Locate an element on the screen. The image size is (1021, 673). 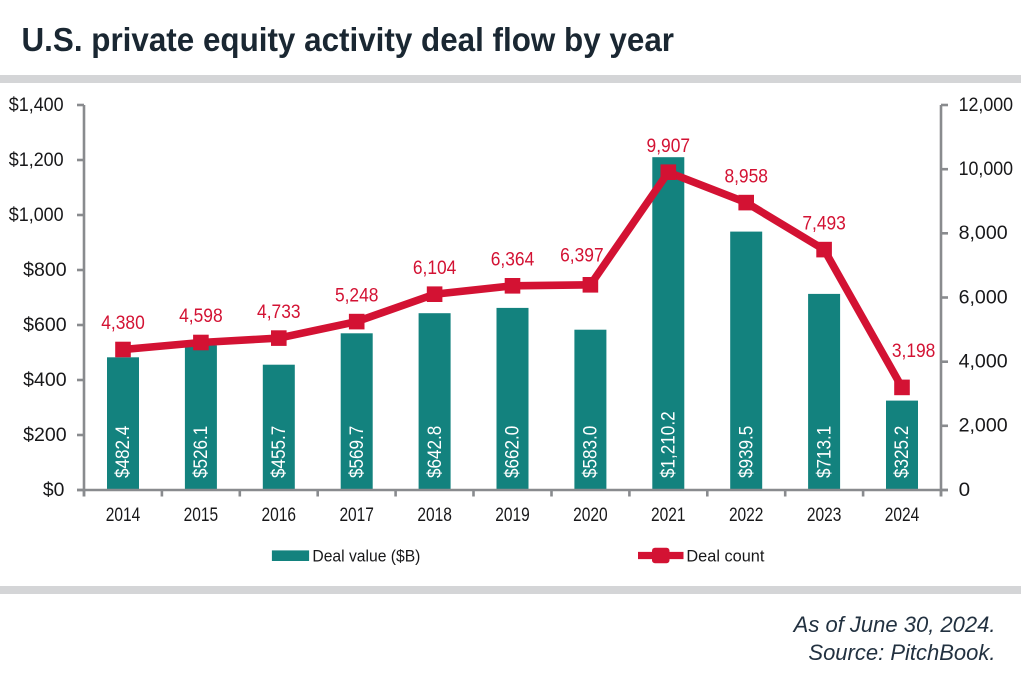
svg-text: 9,907 is located at coordinates (669, 146).